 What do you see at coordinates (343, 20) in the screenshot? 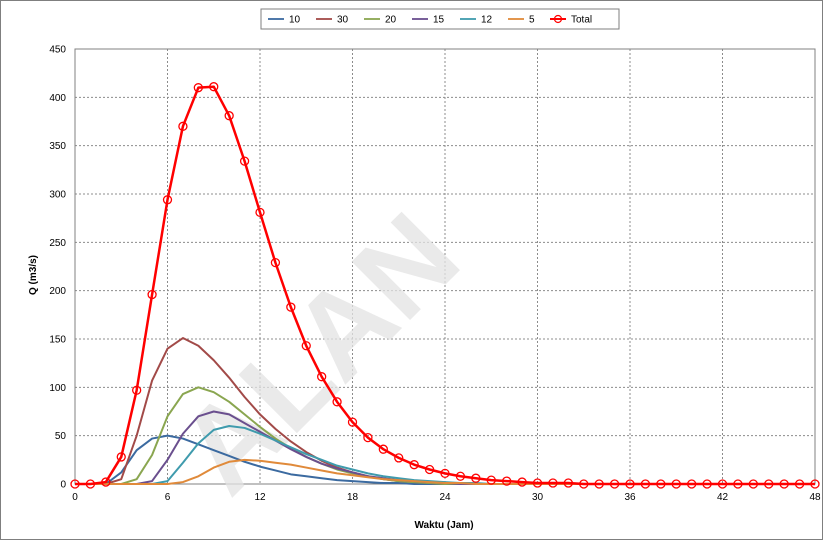
I see `legend-label-30: 30` at bounding box center [343, 20].